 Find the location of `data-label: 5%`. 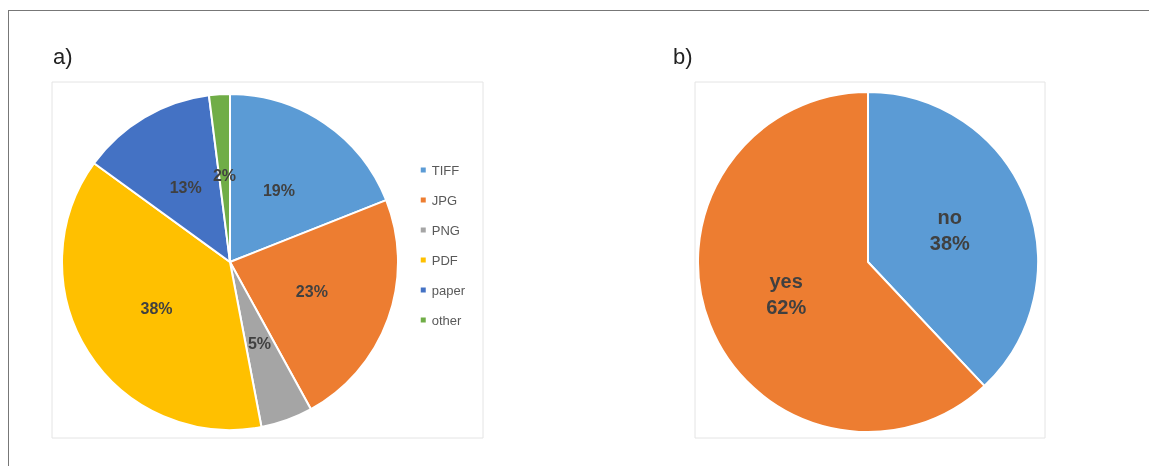

data-label: 5% is located at coordinates (259, 344).